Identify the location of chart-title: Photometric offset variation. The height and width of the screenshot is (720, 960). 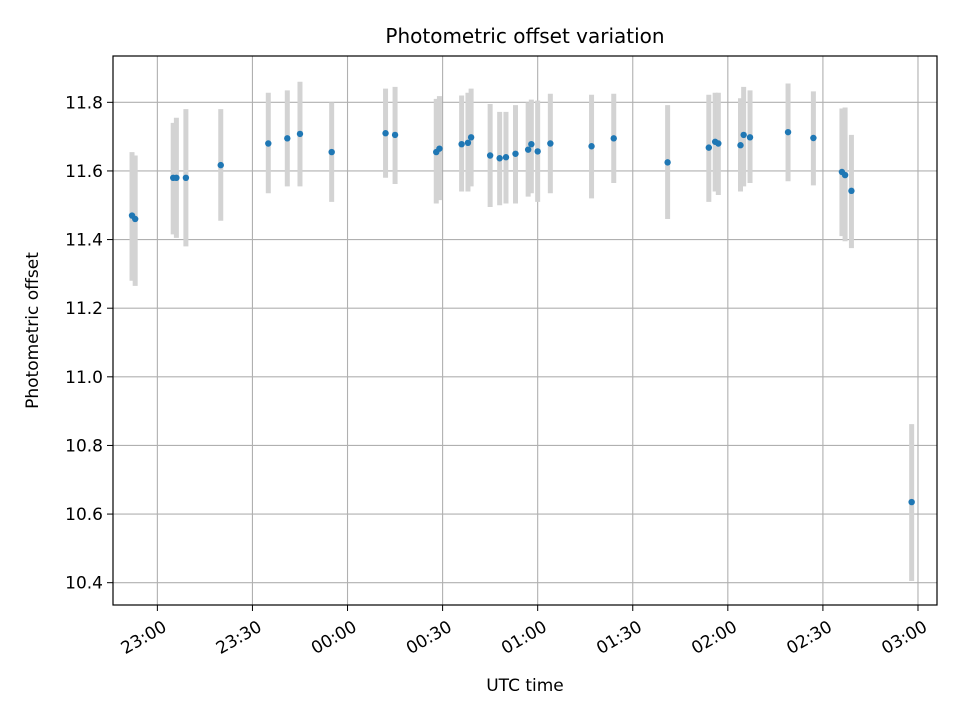
(524, 36).